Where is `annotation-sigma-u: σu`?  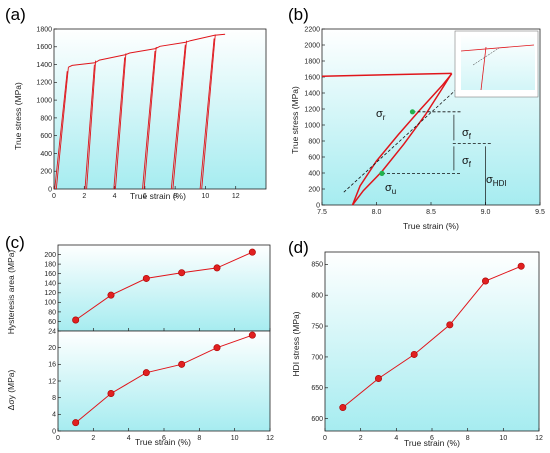
annotation-sigma-u: σu is located at coordinates (390, 189).